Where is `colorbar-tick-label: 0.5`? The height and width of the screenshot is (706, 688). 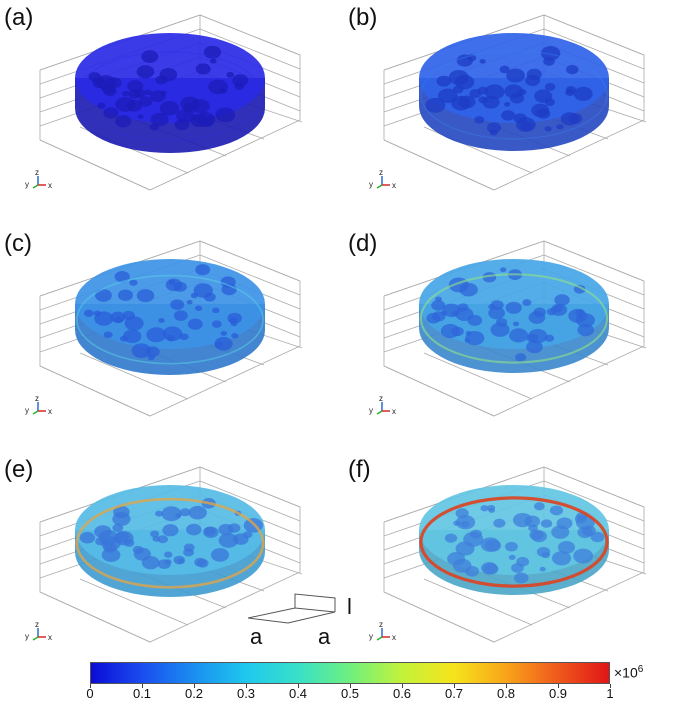
colorbar-tick-label: 0.5 is located at coordinates (350, 693).